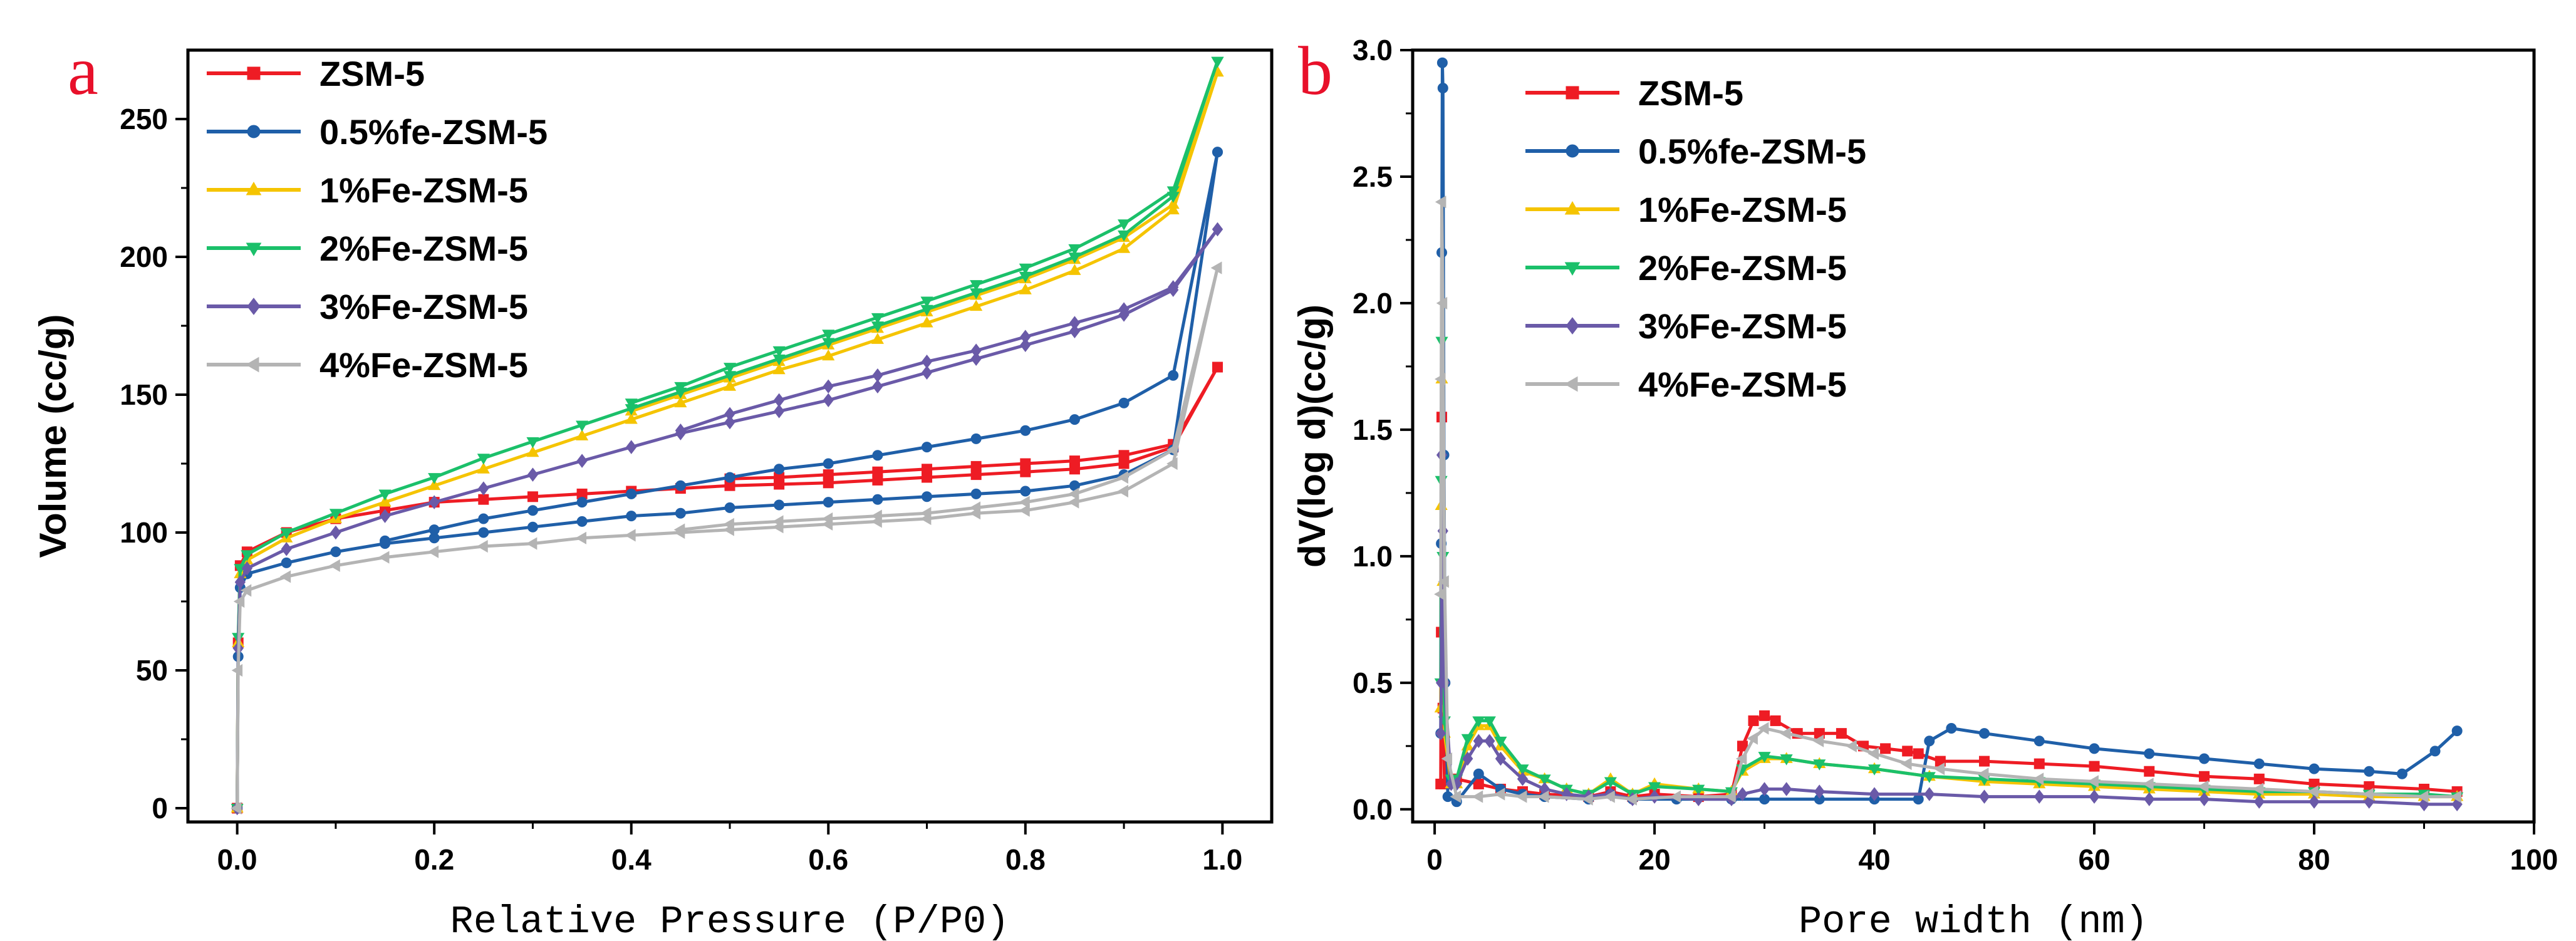 This screenshot has height=941, width=2576. What do you see at coordinates (160, 808) in the screenshot?
I see `panel-a-ytick-label: 0` at bounding box center [160, 808].